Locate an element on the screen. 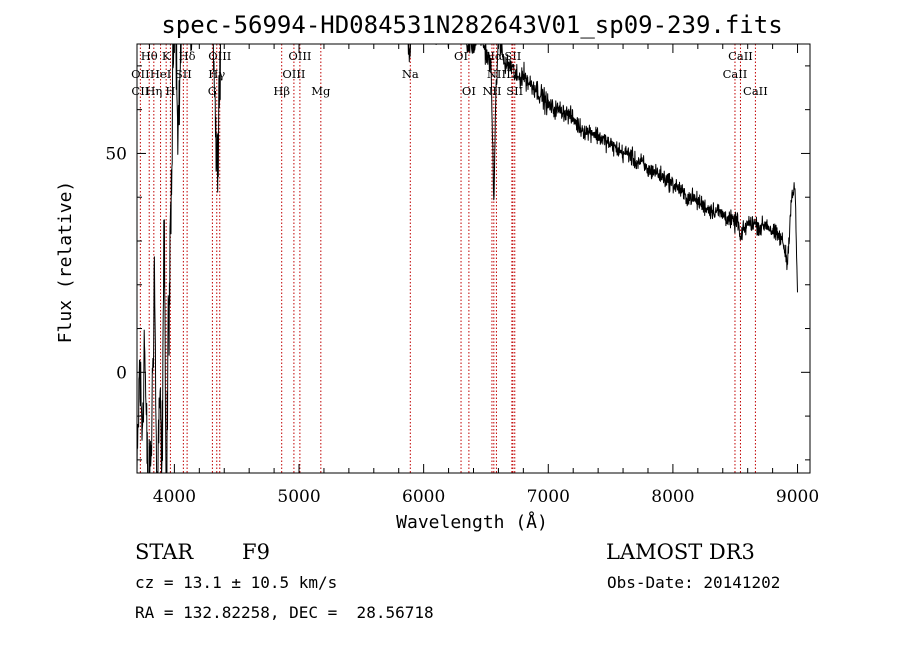 The height and width of the screenshot is (649, 900). line-label: G is located at coordinates (212, 91).